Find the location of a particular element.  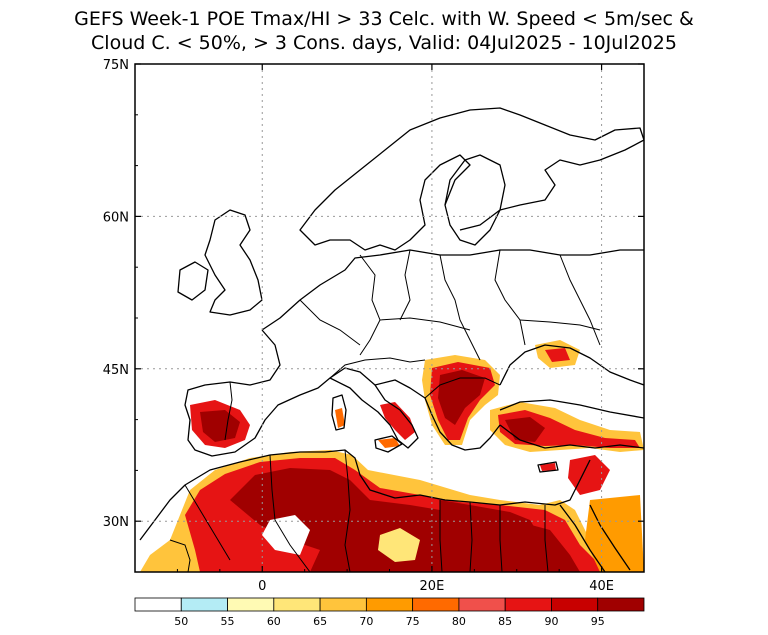

shade-iberia-darkred is located at coordinates (220, 426).